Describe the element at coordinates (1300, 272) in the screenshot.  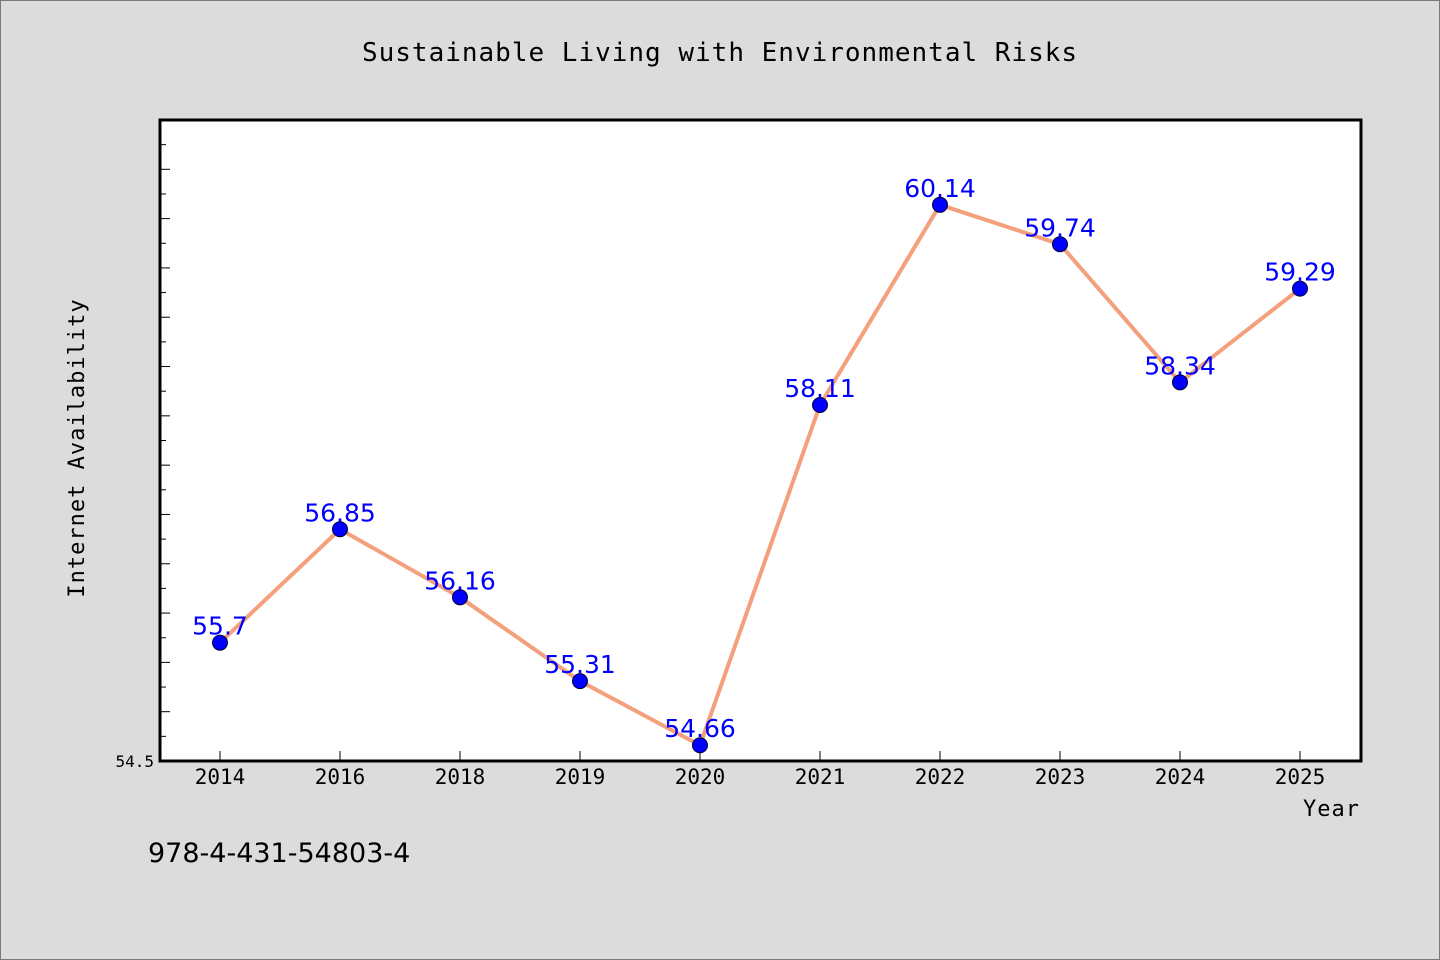
I see `data-label: 59.29` at that location.